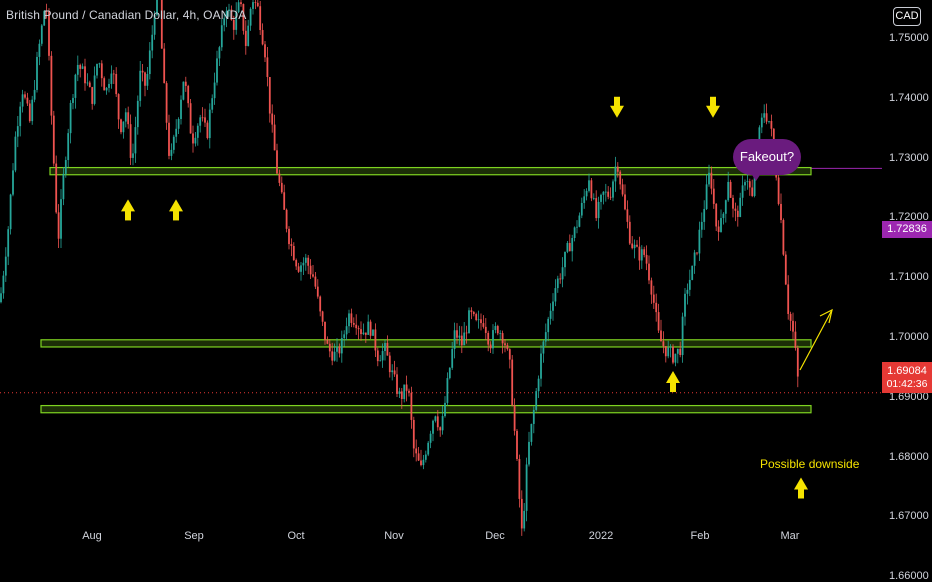 This screenshot has width=932, height=582. What do you see at coordinates (394, 536) in the screenshot?
I see `x-tick-label: Nov` at bounding box center [394, 536].